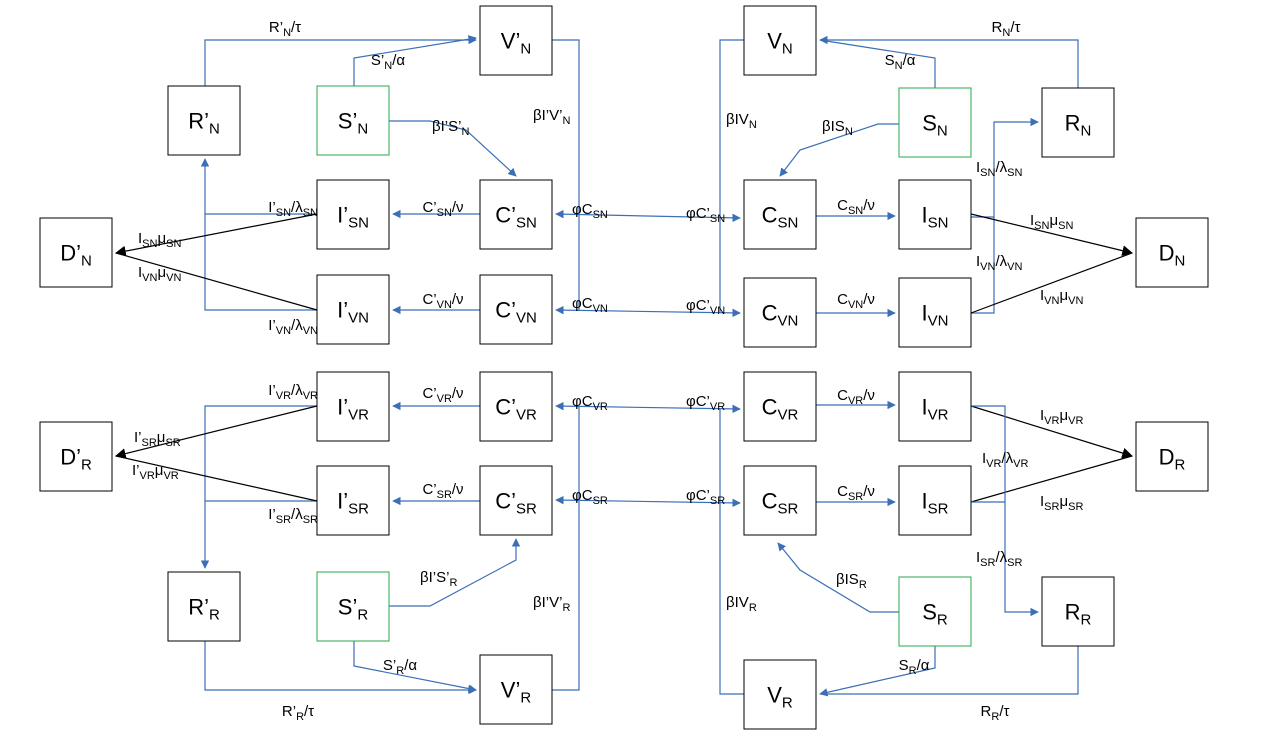  I want to click on node-c-sn-box, so click(780, 214).